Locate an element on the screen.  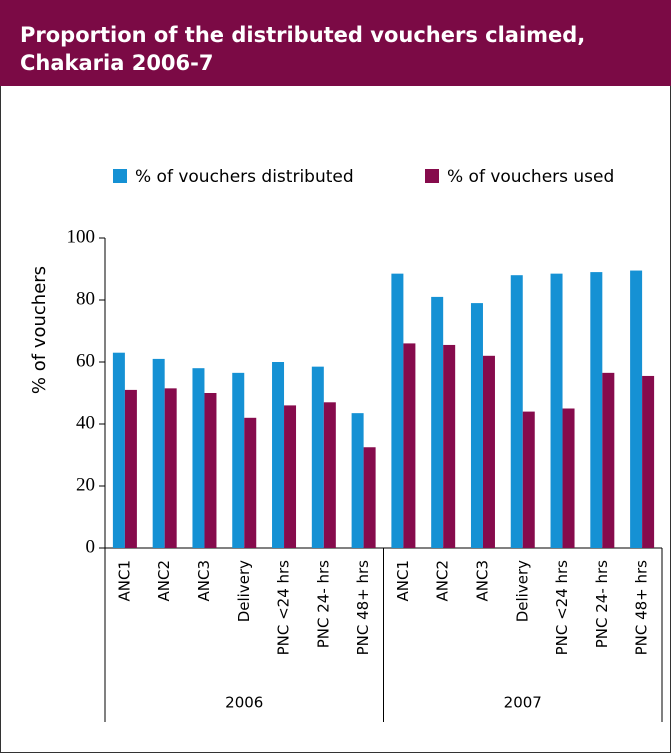
group-label: 2007 is located at coordinates (523, 703).